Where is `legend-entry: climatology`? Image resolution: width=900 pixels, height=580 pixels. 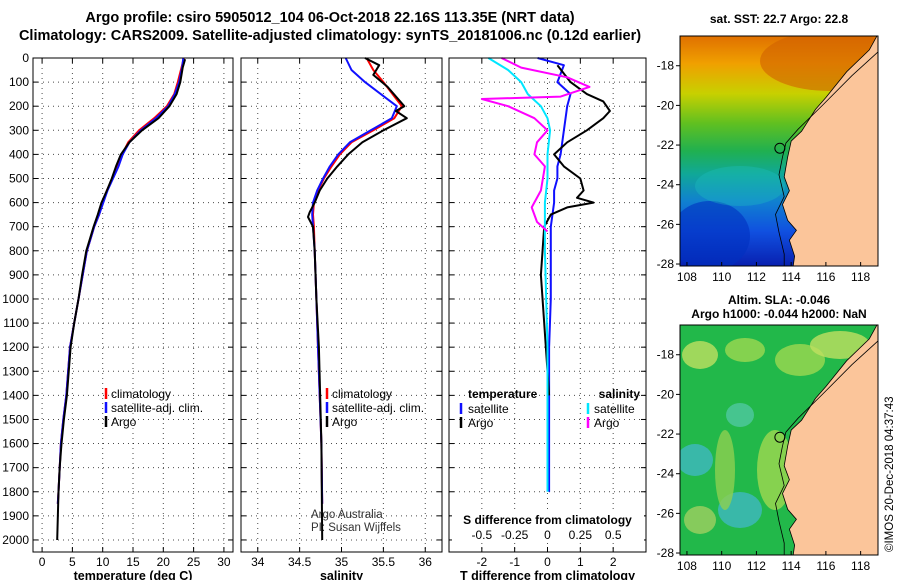 legend-entry: climatology is located at coordinates (362, 394).